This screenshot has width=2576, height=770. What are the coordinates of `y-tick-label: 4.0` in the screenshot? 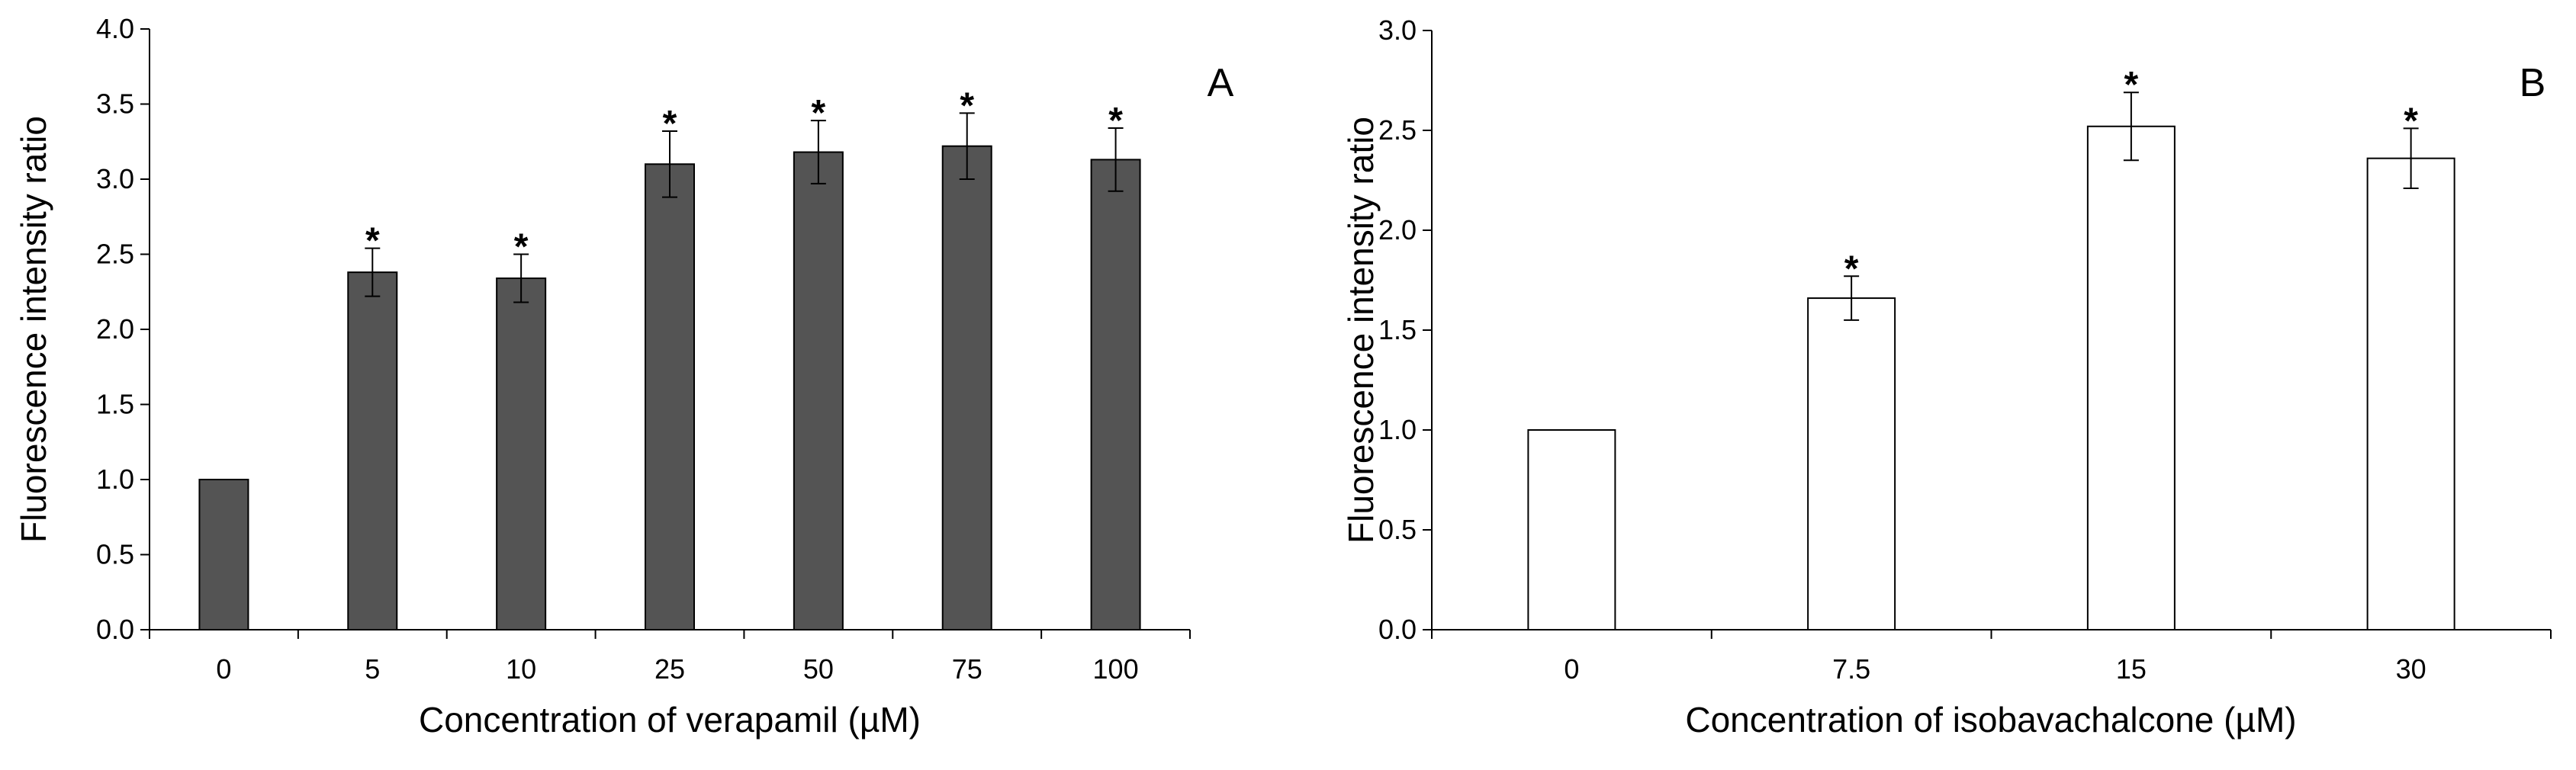 It's located at (115, 28).